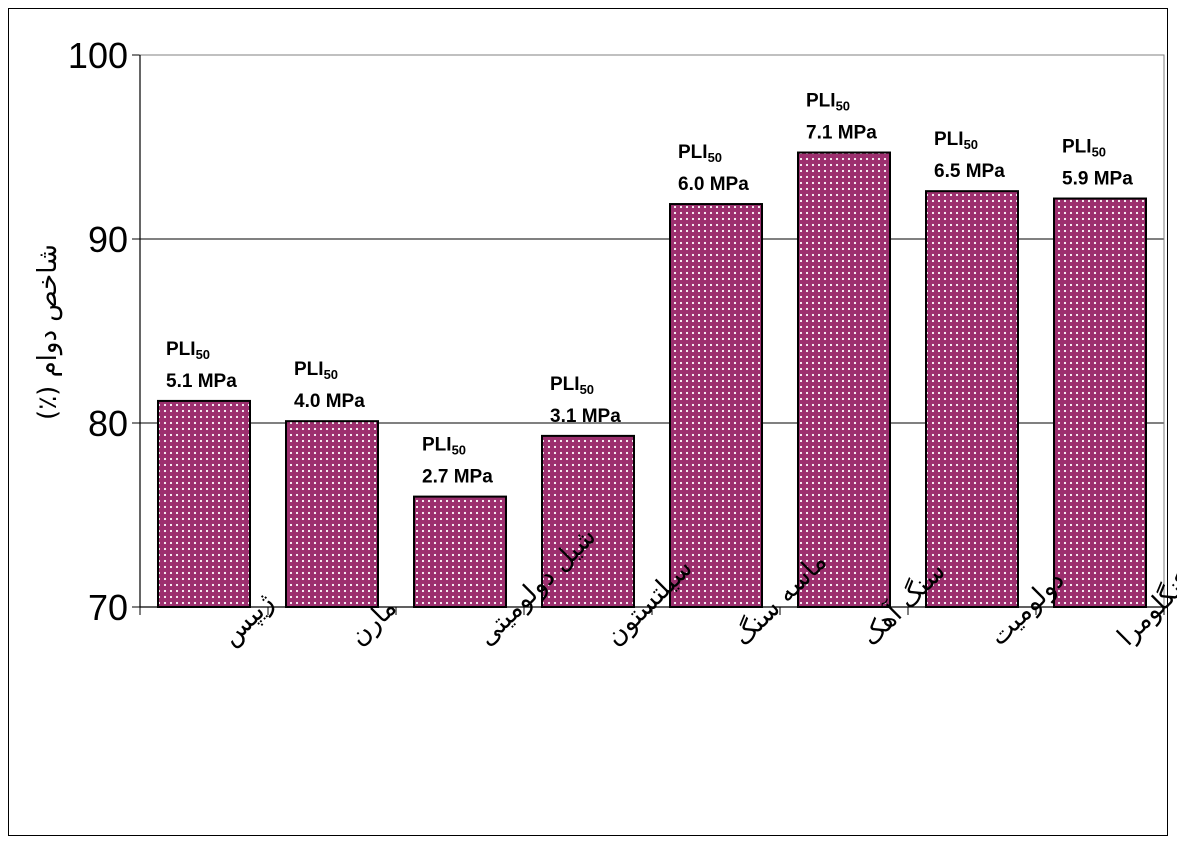 The height and width of the screenshot is (844, 1177). What do you see at coordinates (108, 239) in the screenshot?
I see `y-tick-label: 90` at bounding box center [108, 239].